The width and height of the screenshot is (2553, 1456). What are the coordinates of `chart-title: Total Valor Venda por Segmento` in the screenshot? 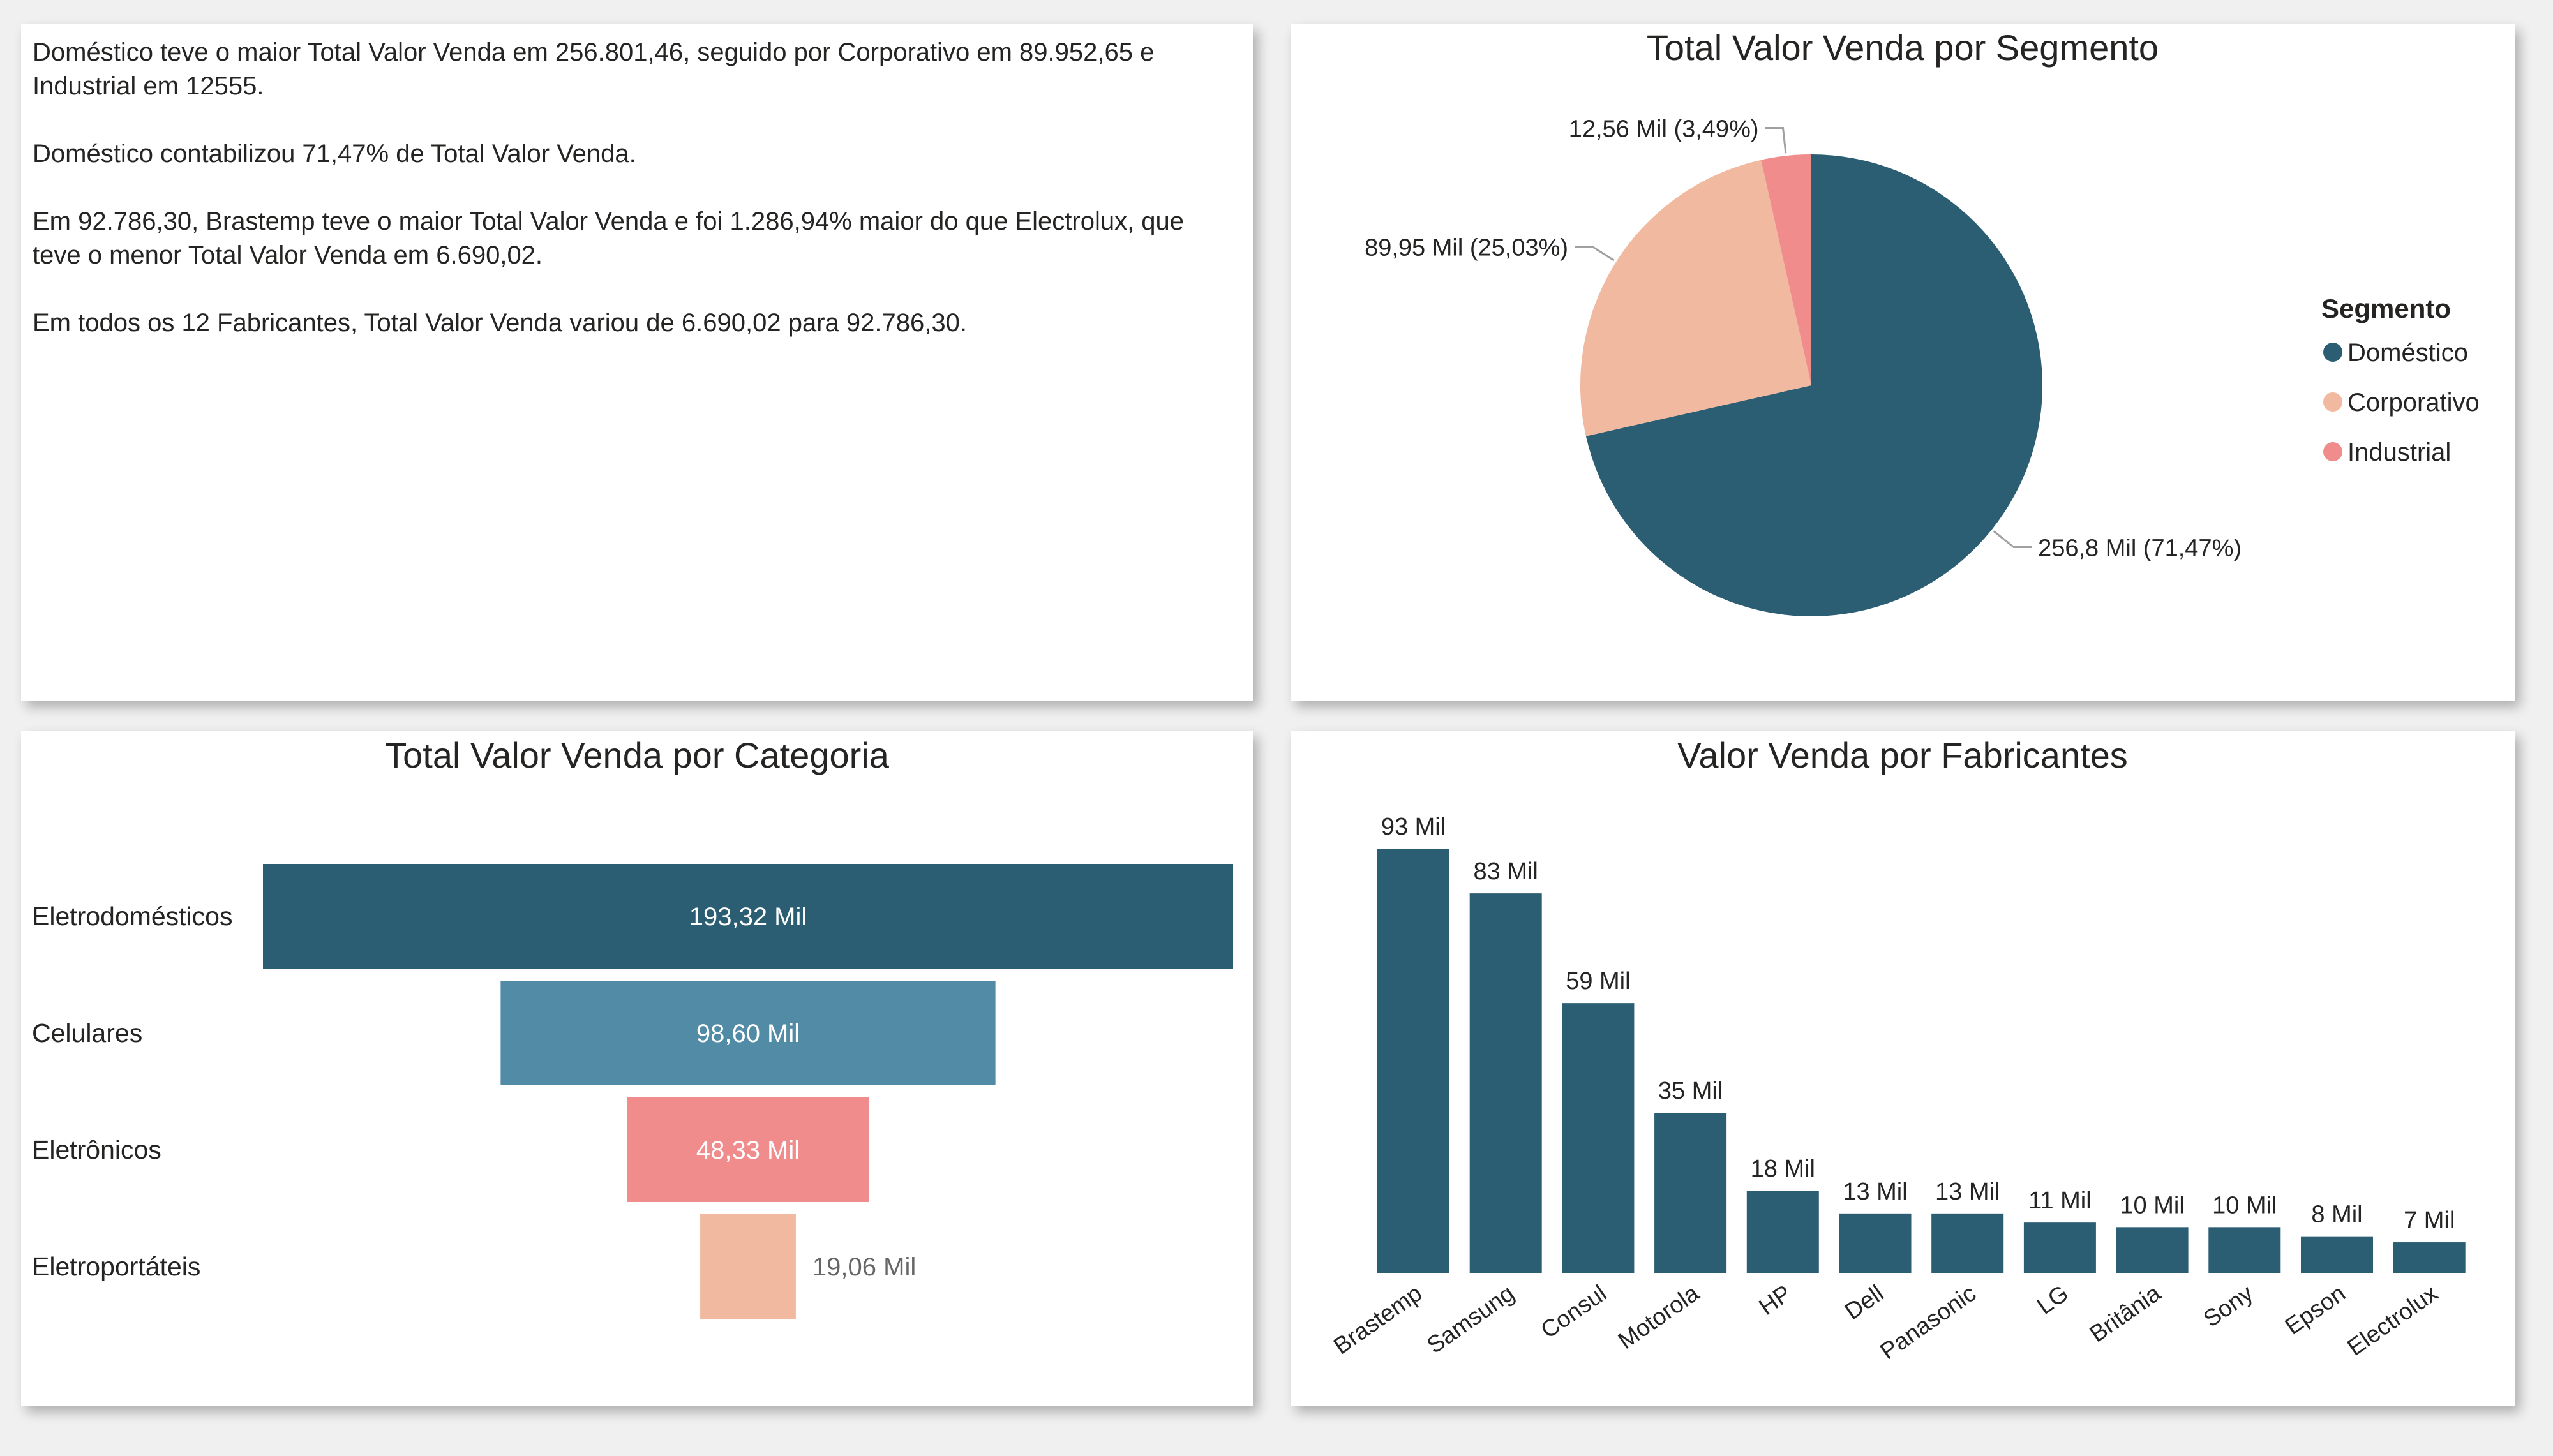 It's located at (1903, 47).